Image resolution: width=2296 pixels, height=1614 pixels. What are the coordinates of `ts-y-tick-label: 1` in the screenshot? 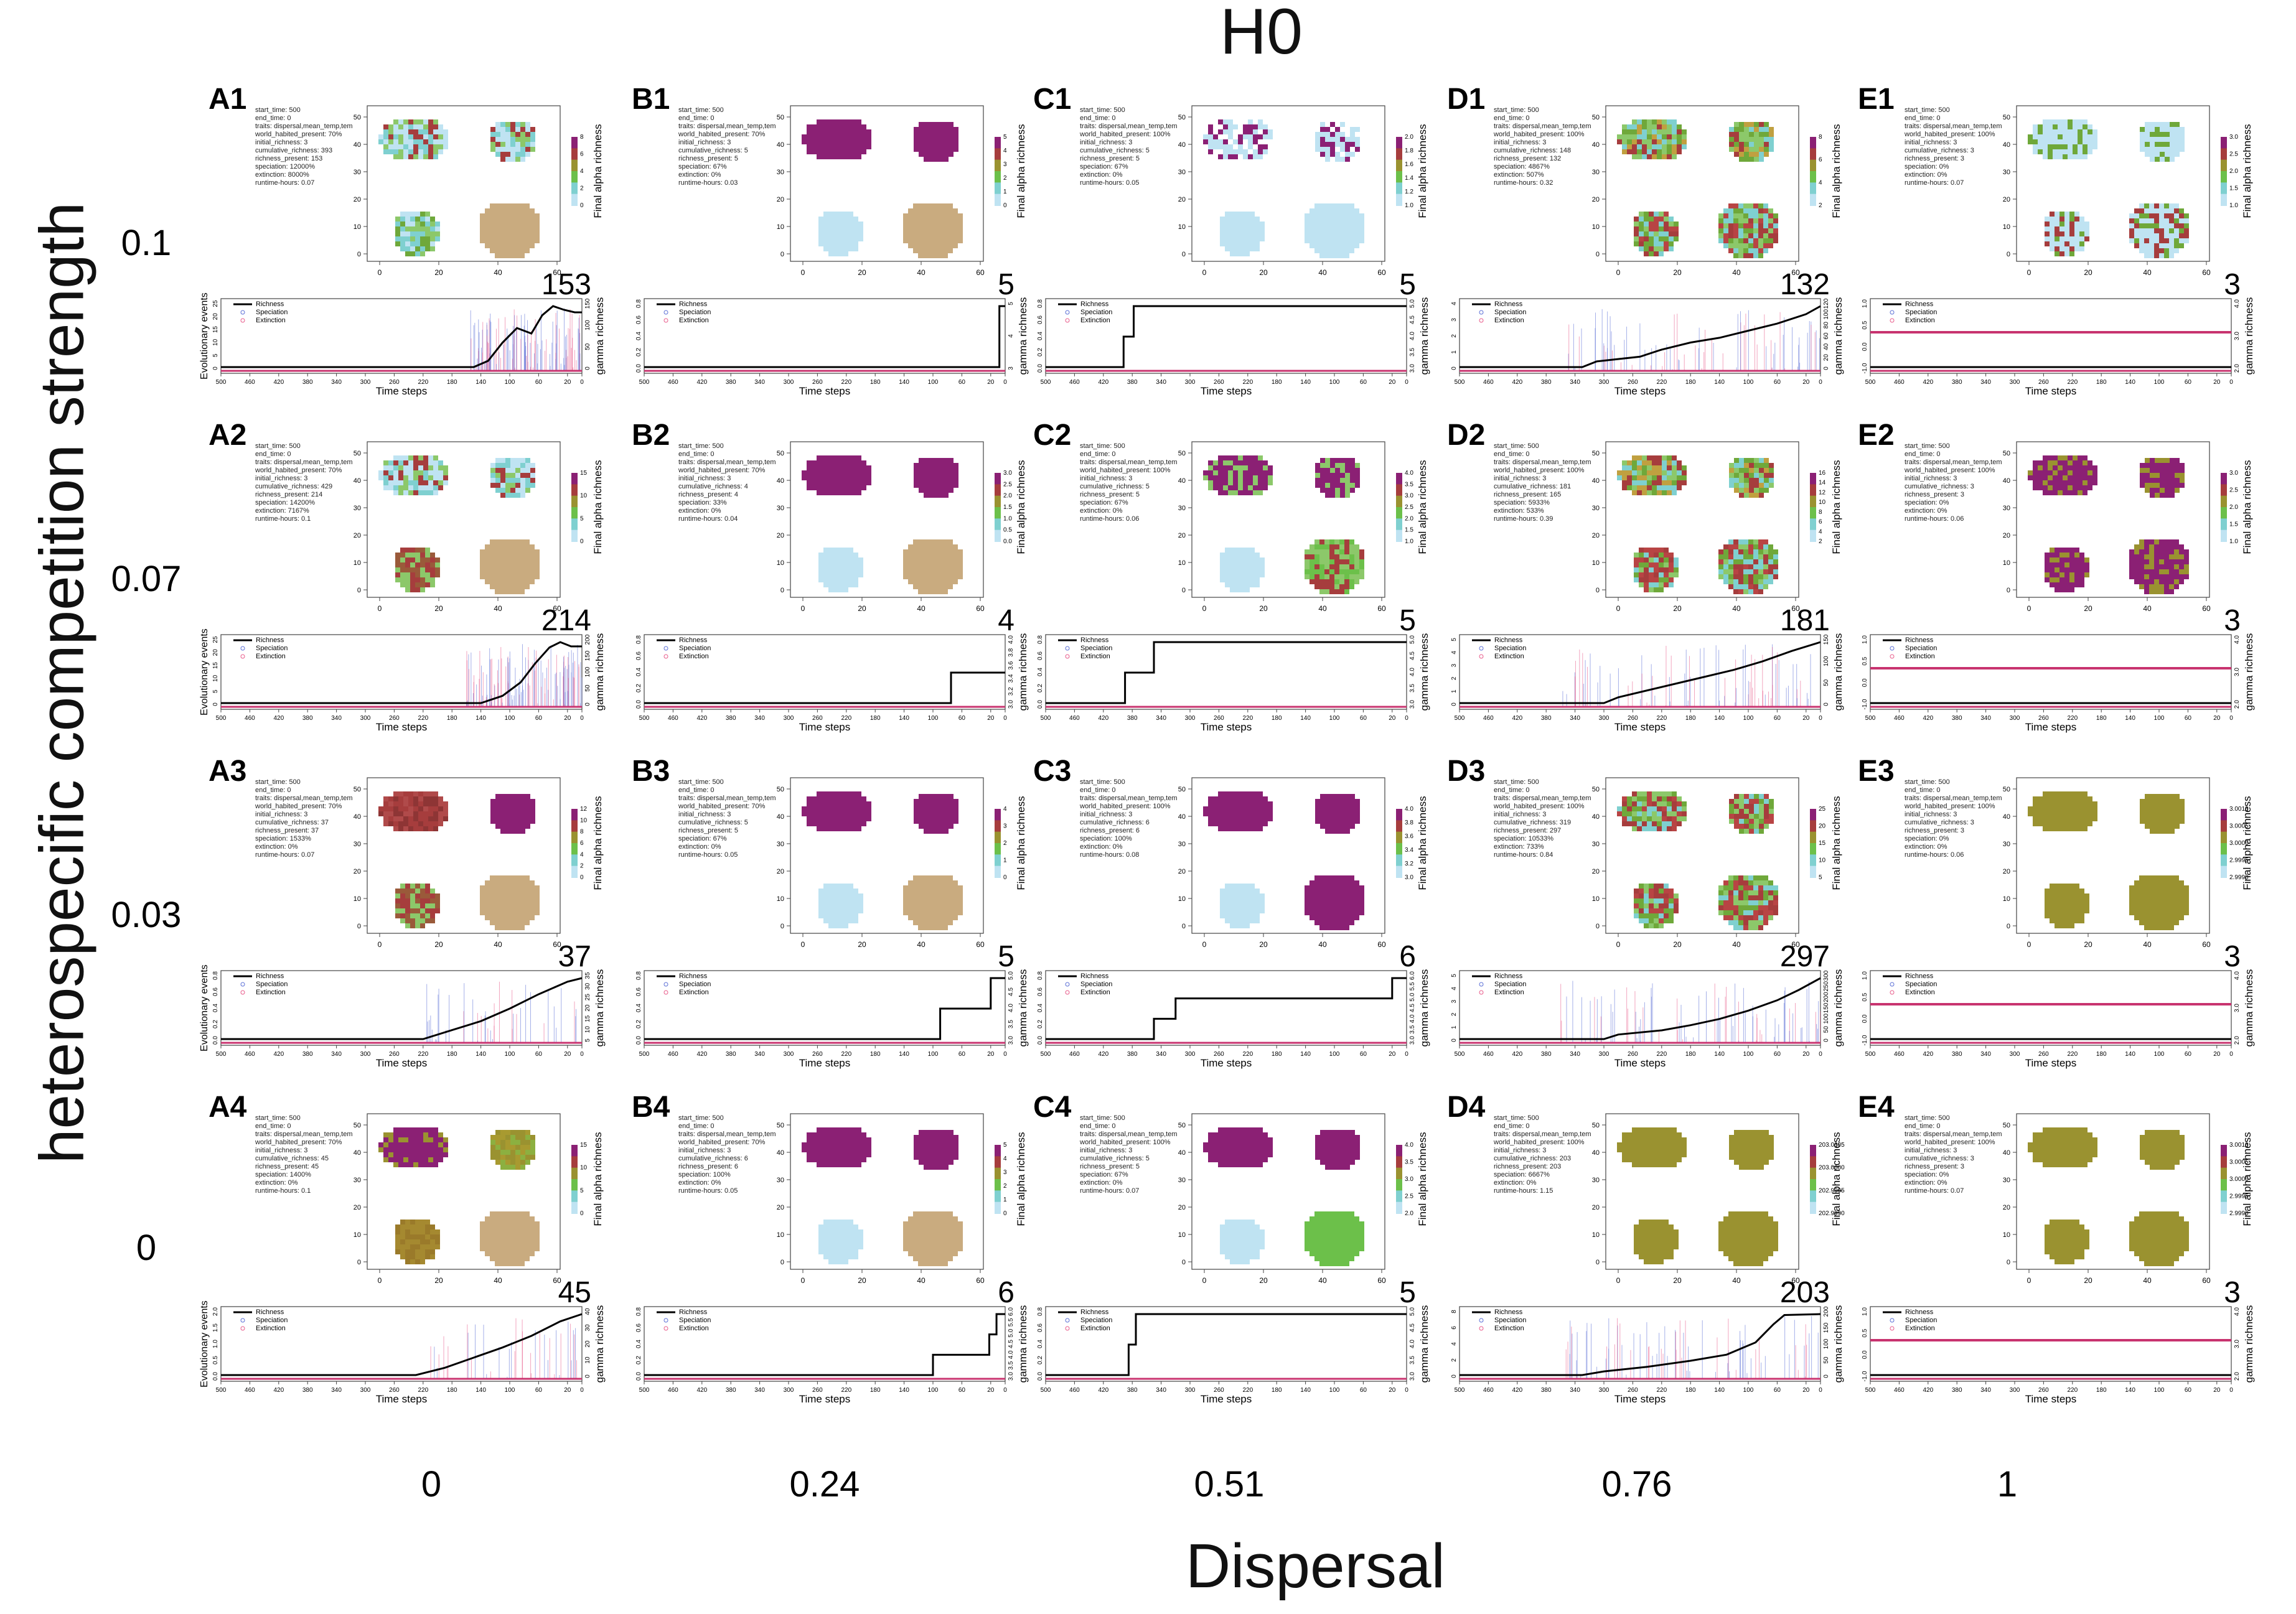 It's located at (1454, 691).